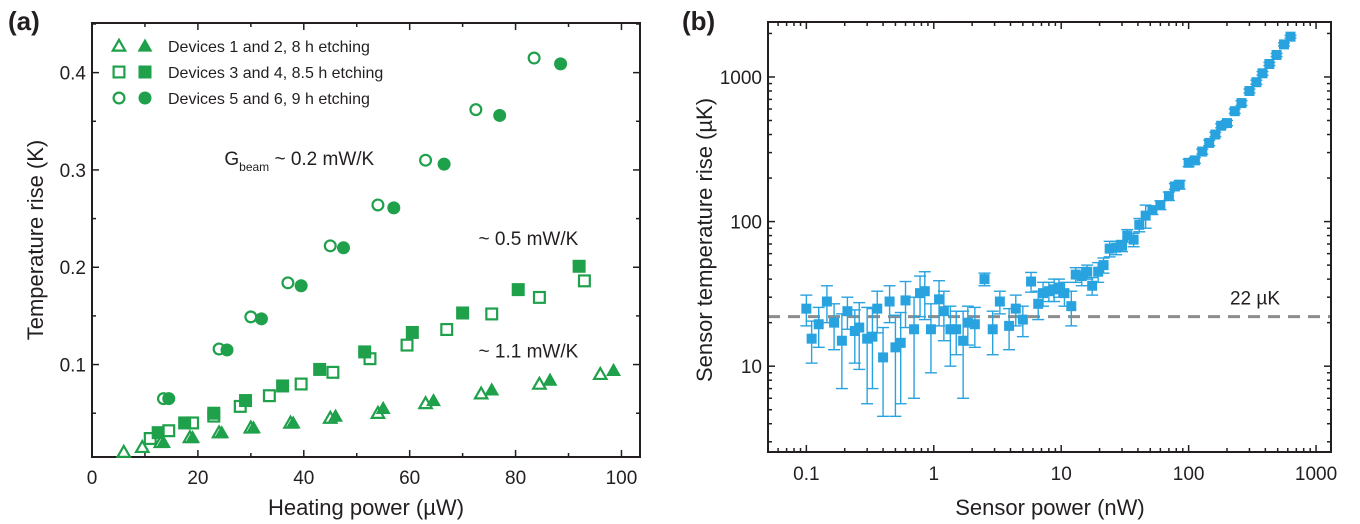 The height and width of the screenshot is (524, 1360). Describe the element at coordinates (746, 223) in the screenshot. I see `y-tick-label: 100` at that location.